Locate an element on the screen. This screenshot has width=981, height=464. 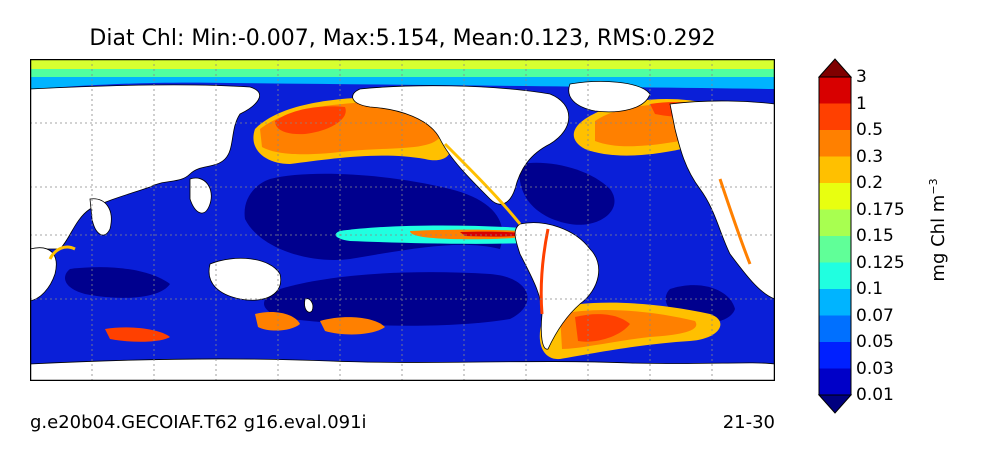
colorbar-tick-label: 0.5 is located at coordinates (870, 130).